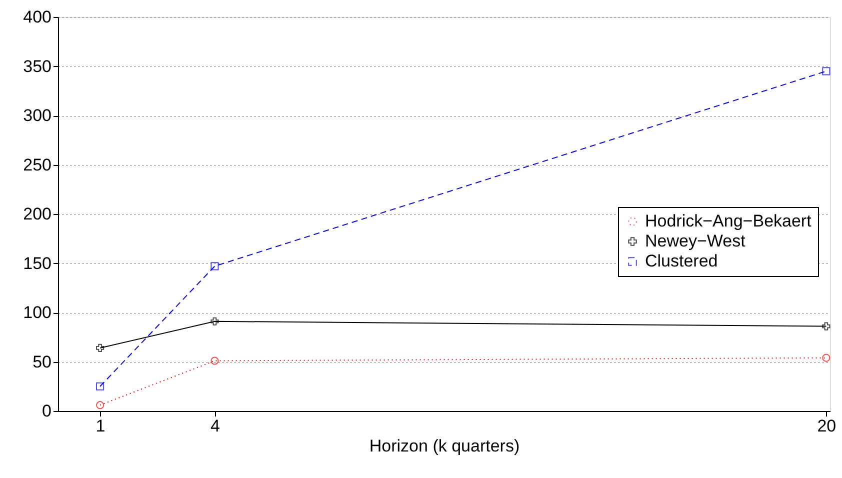  I want to click on x-tick-label: 20, so click(826, 426).